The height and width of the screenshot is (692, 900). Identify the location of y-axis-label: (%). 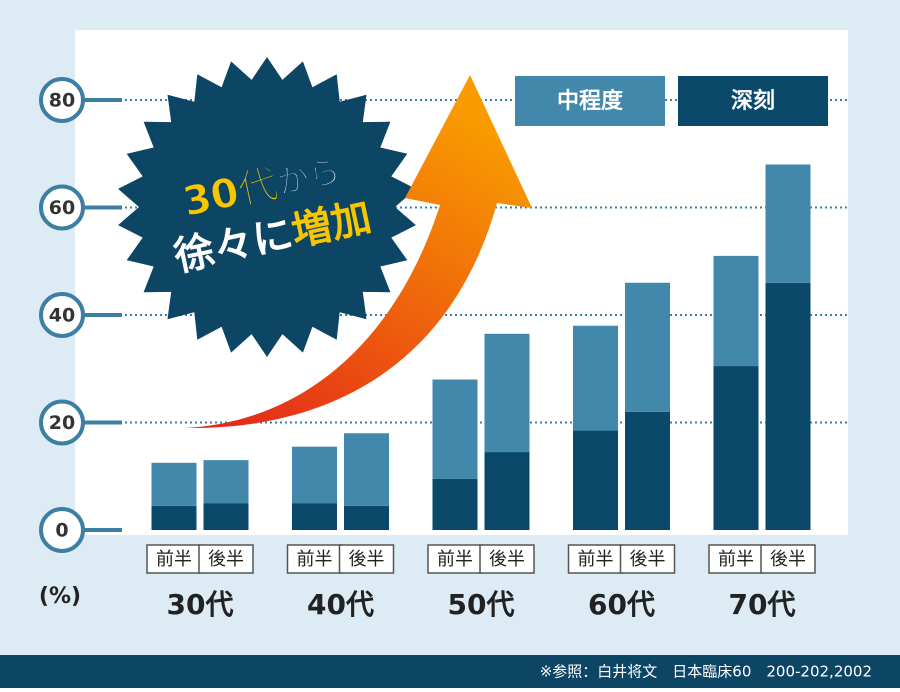
(60, 596).